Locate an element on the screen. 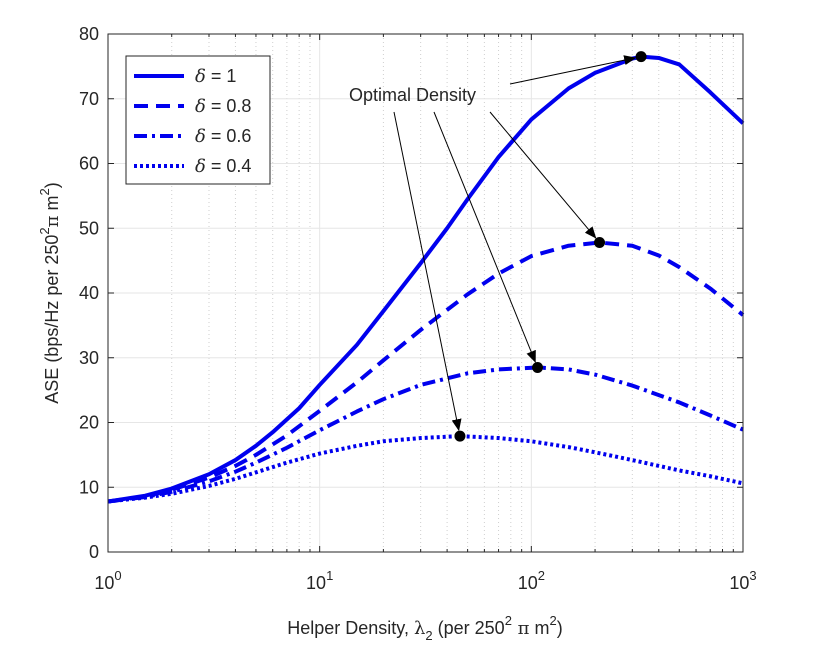 The height and width of the screenshot is (649, 830). annotation-optimal-density: Optimal Density is located at coordinates (412, 95).